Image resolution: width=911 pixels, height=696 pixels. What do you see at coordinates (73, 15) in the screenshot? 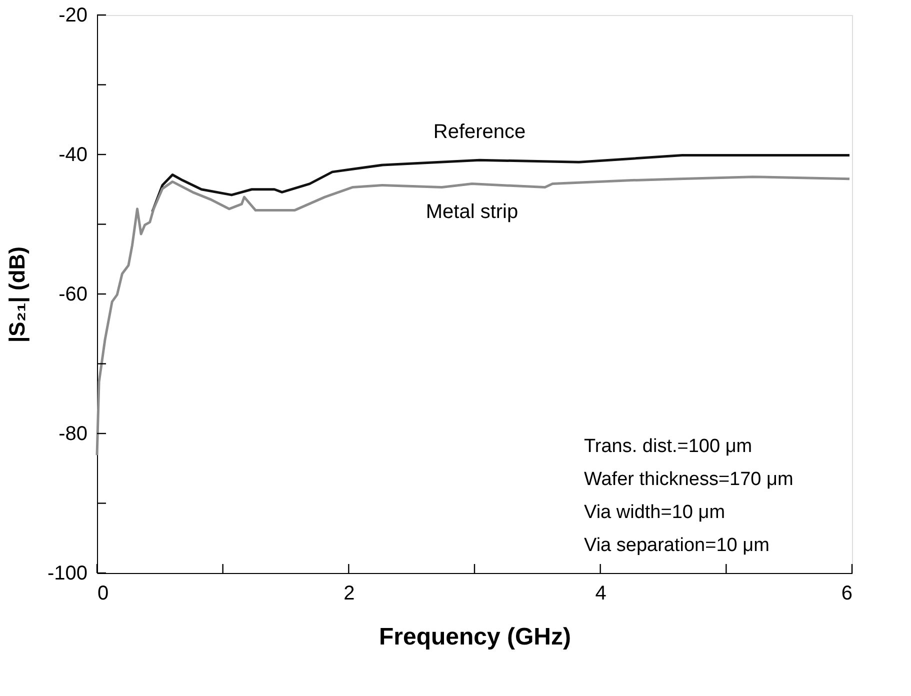
I see `y-tick-label: -20` at bounding box center [73, 15].